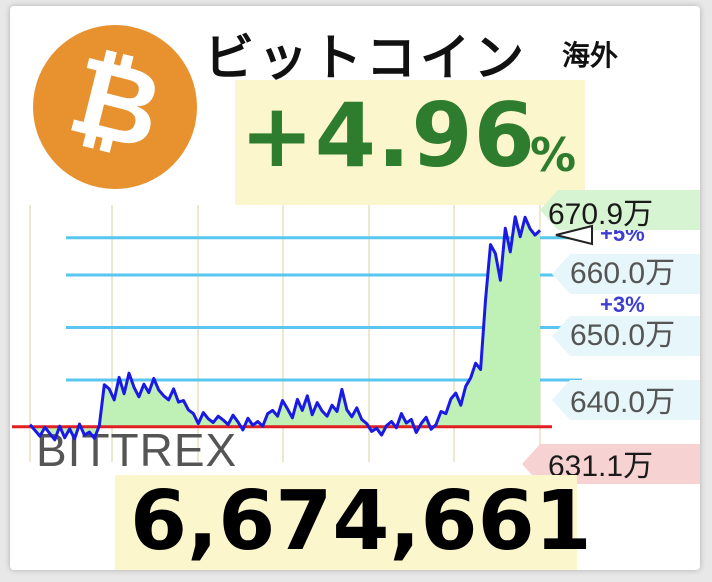 This screenshot has height=582, width=712. What do you see at coordinates (574, 235) in the screenshot?
I see `current-price-pointer` at bounding box center [574, 235].